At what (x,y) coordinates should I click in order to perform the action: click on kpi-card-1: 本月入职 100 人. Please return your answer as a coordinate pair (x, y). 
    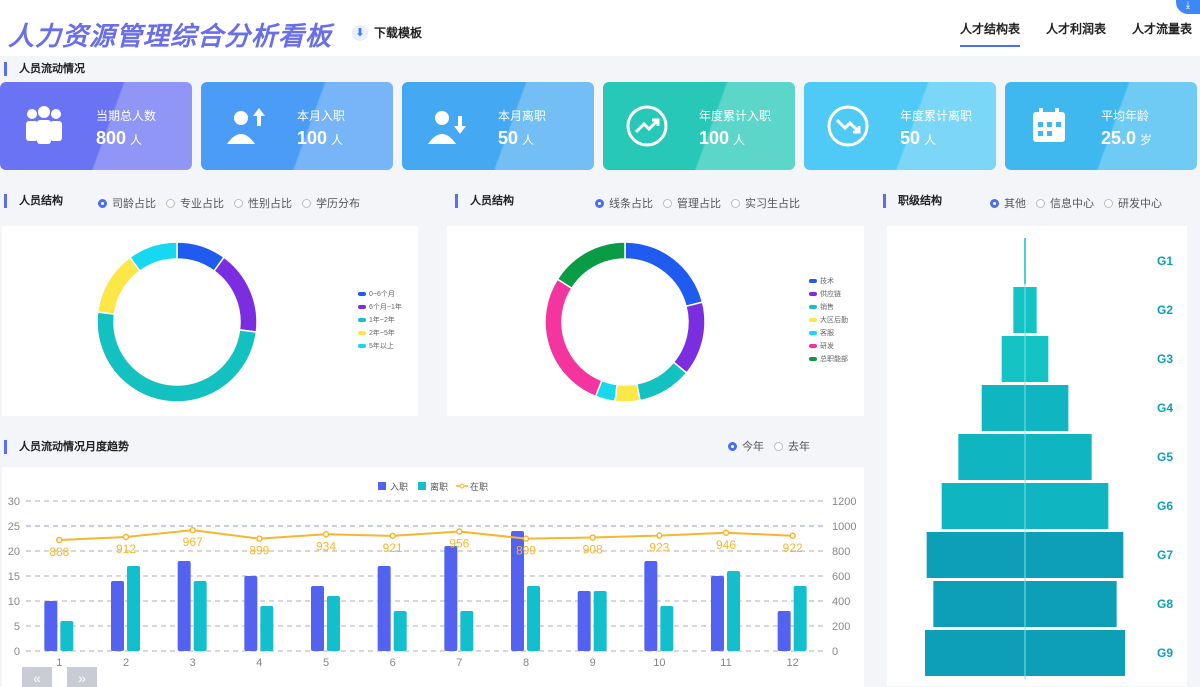
    Looking at the image, I should click on (297, 126).